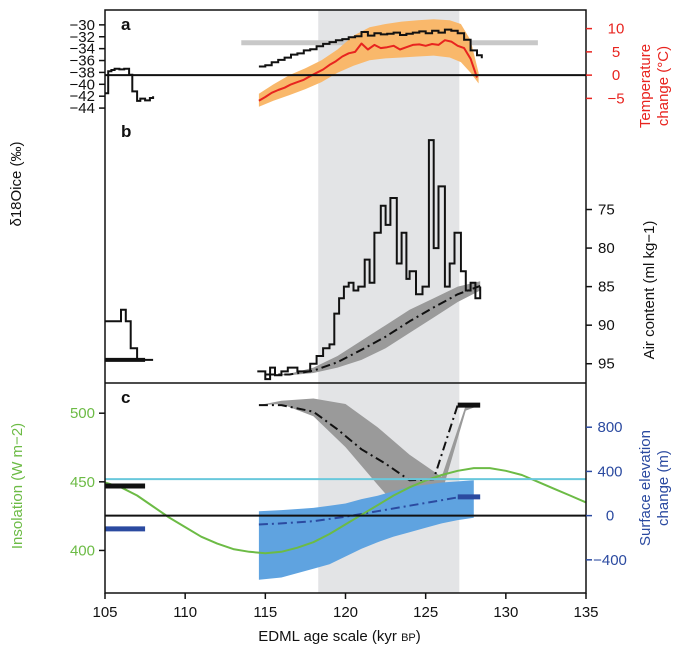  What do you see at coordinates (606, 325) in the screenshot?
I see `air-content-tick-label: 90` at bounding box center [606, 325].